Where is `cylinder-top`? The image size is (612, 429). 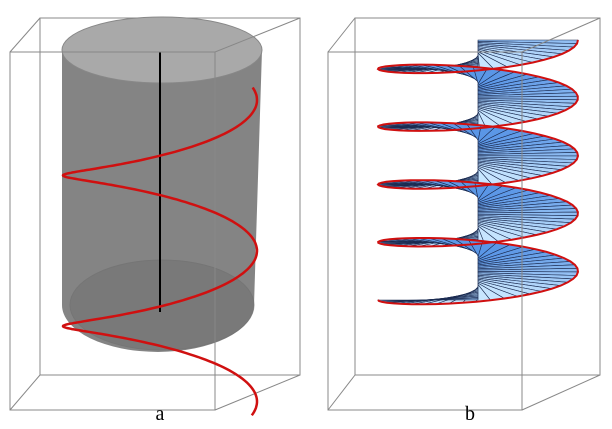 cylinder-top is located at coordinates (162, 50).